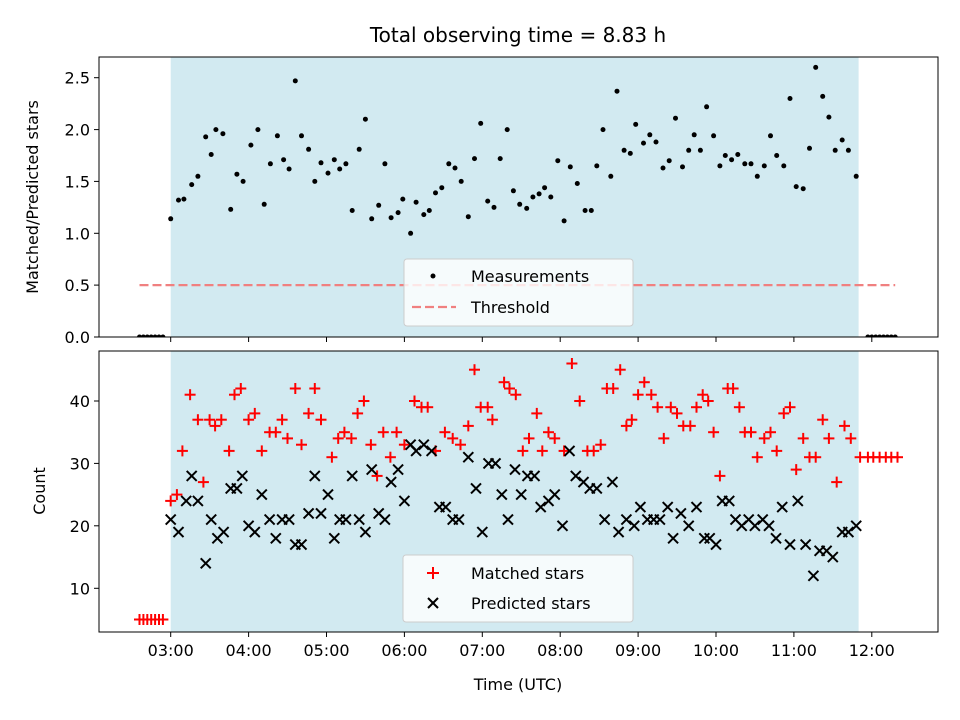 This screenshot has width=960, height=720. I want to click on top-legend-box, so click(518, 292).